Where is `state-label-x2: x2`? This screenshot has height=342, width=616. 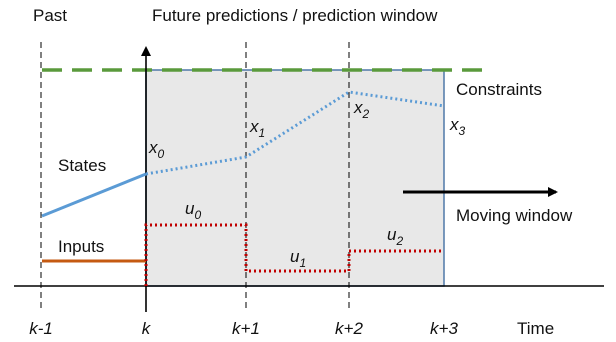 state-label-x2: x2 is located at coordinates (361, 109).